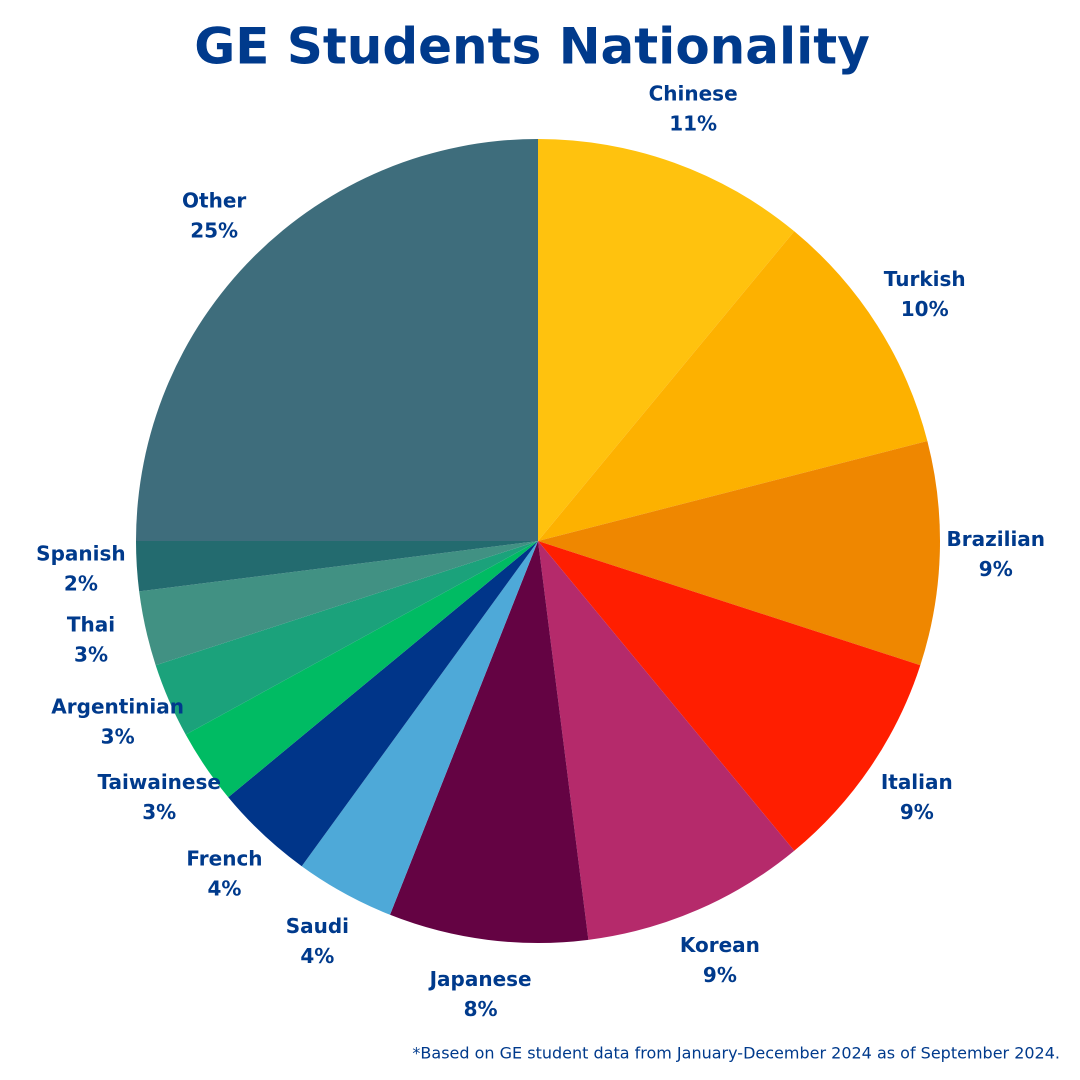 The image size is (1080, 1080). Describe the element at coordinates (925, 309) in the screenshot. I see `slice-value-label: 10%` at that location.